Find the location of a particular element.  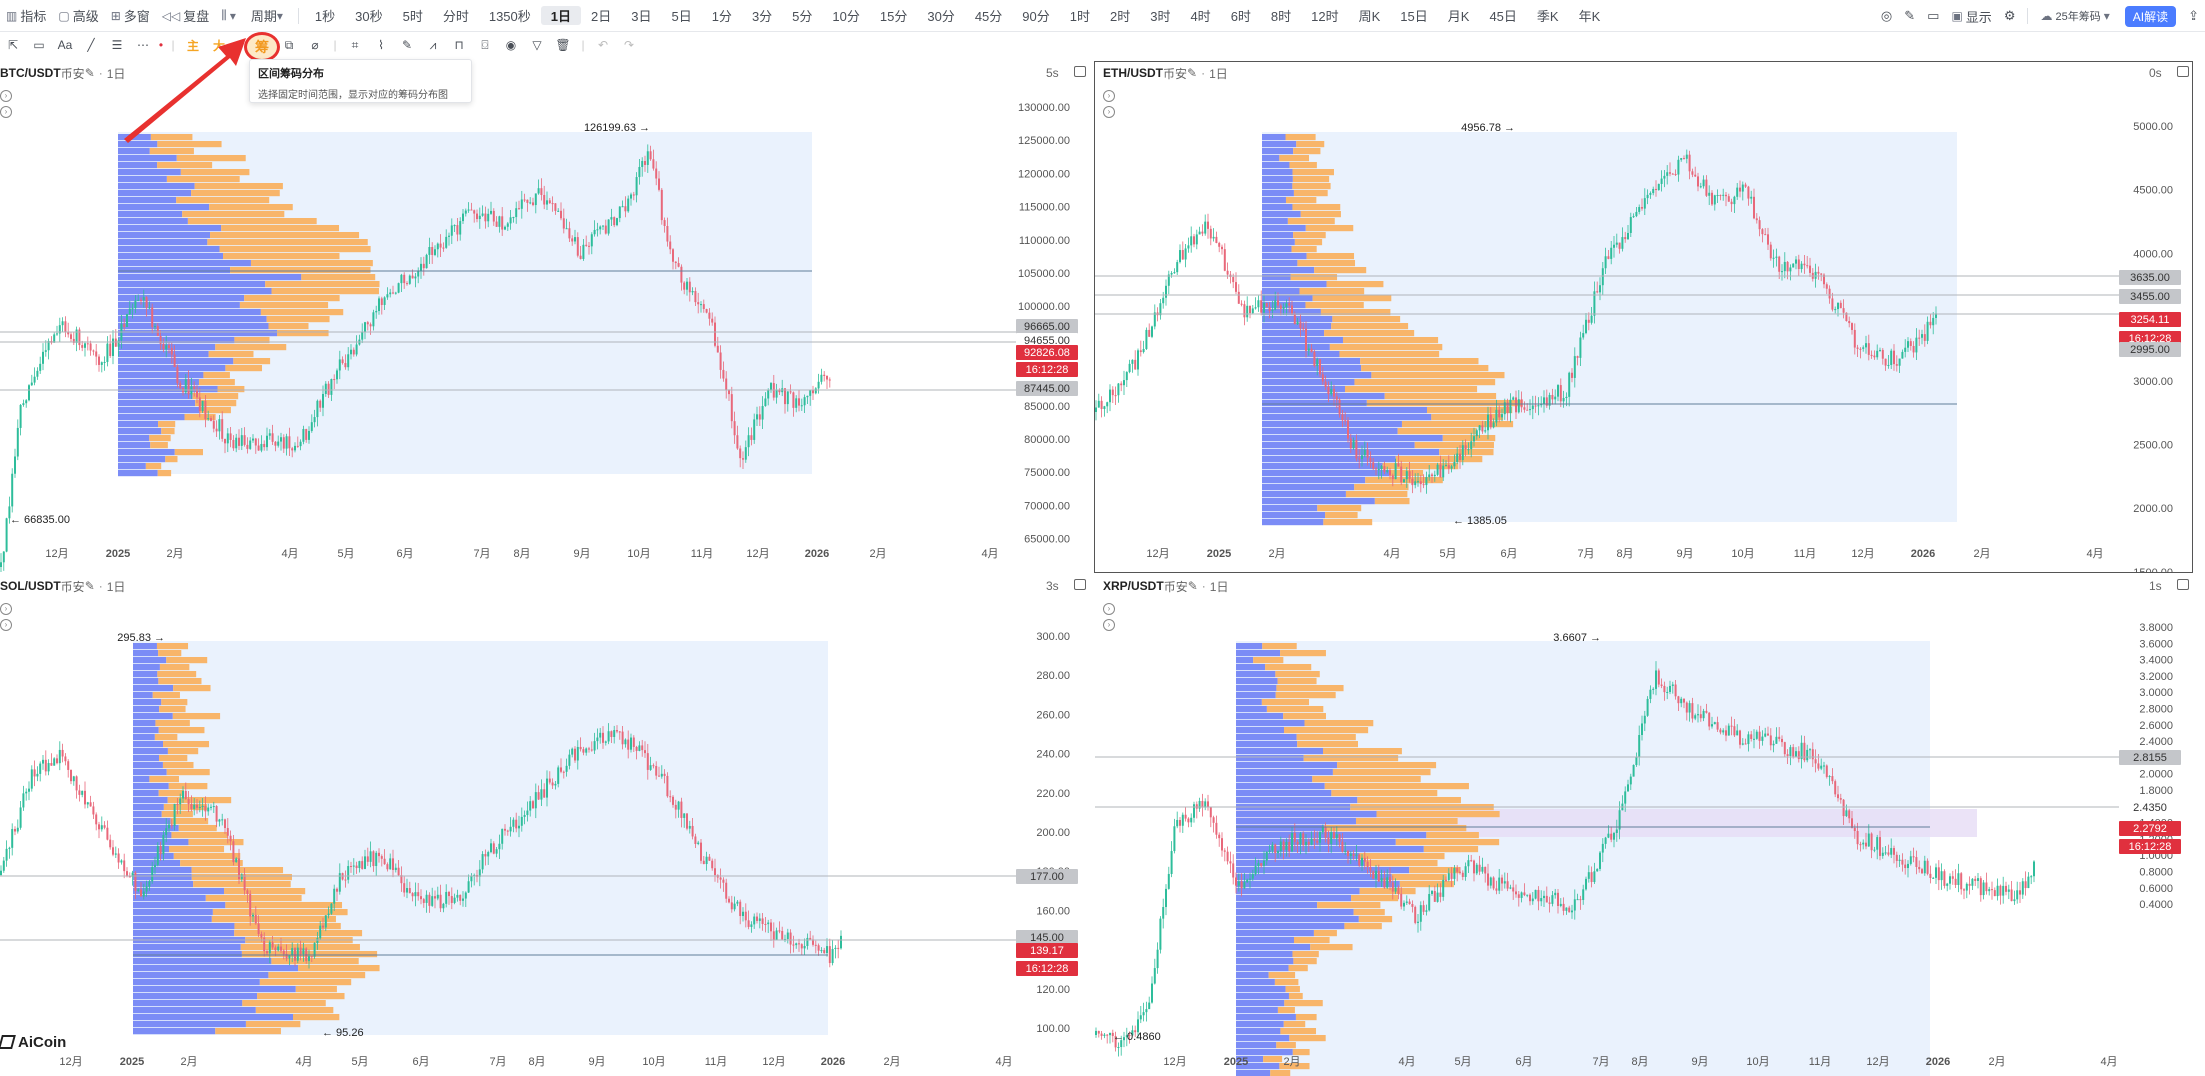

period-option: 5分 is located at coordinates (802, 16).